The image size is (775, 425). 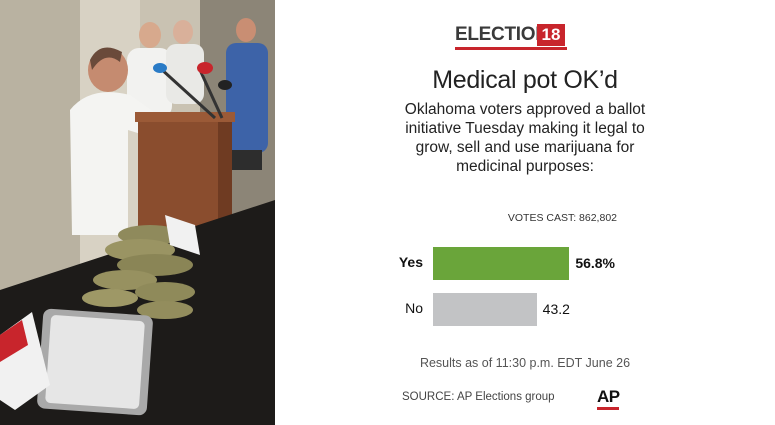 What do you see at coordinates (478, 397) in the screenshot?
I see `source-note: SOURCE: AP Elections group` at bounding box center [478, 397].